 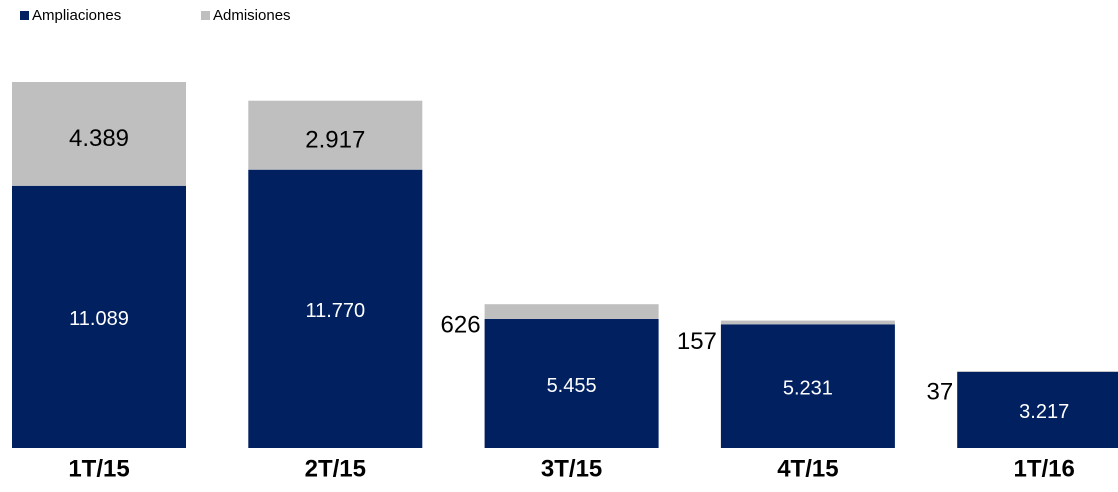 I want to click on x-tick-label: 1T/16, so click(x=1044, y=468).